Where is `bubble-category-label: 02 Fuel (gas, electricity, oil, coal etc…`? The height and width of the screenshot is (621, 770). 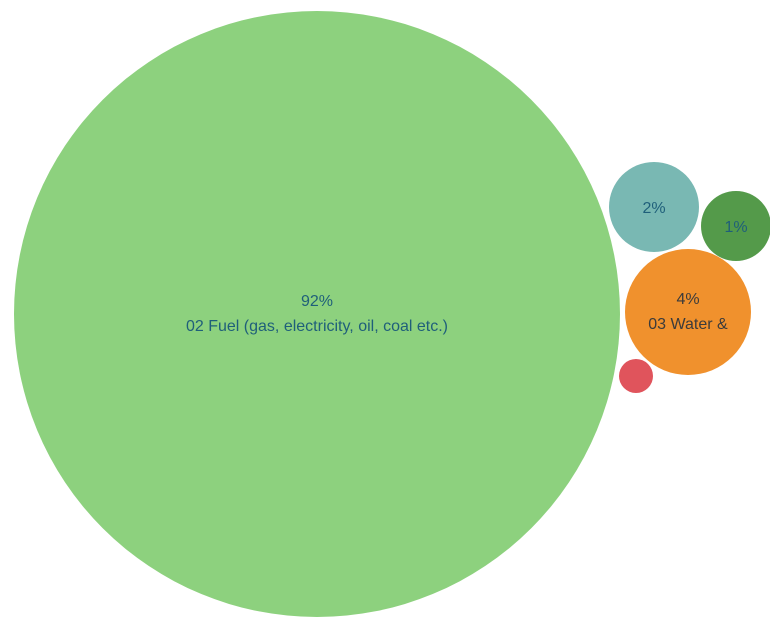
bubble-category-label: 02 Fuel (gas, electricity, oil, coal etc… is located at coordinates (317, 326).